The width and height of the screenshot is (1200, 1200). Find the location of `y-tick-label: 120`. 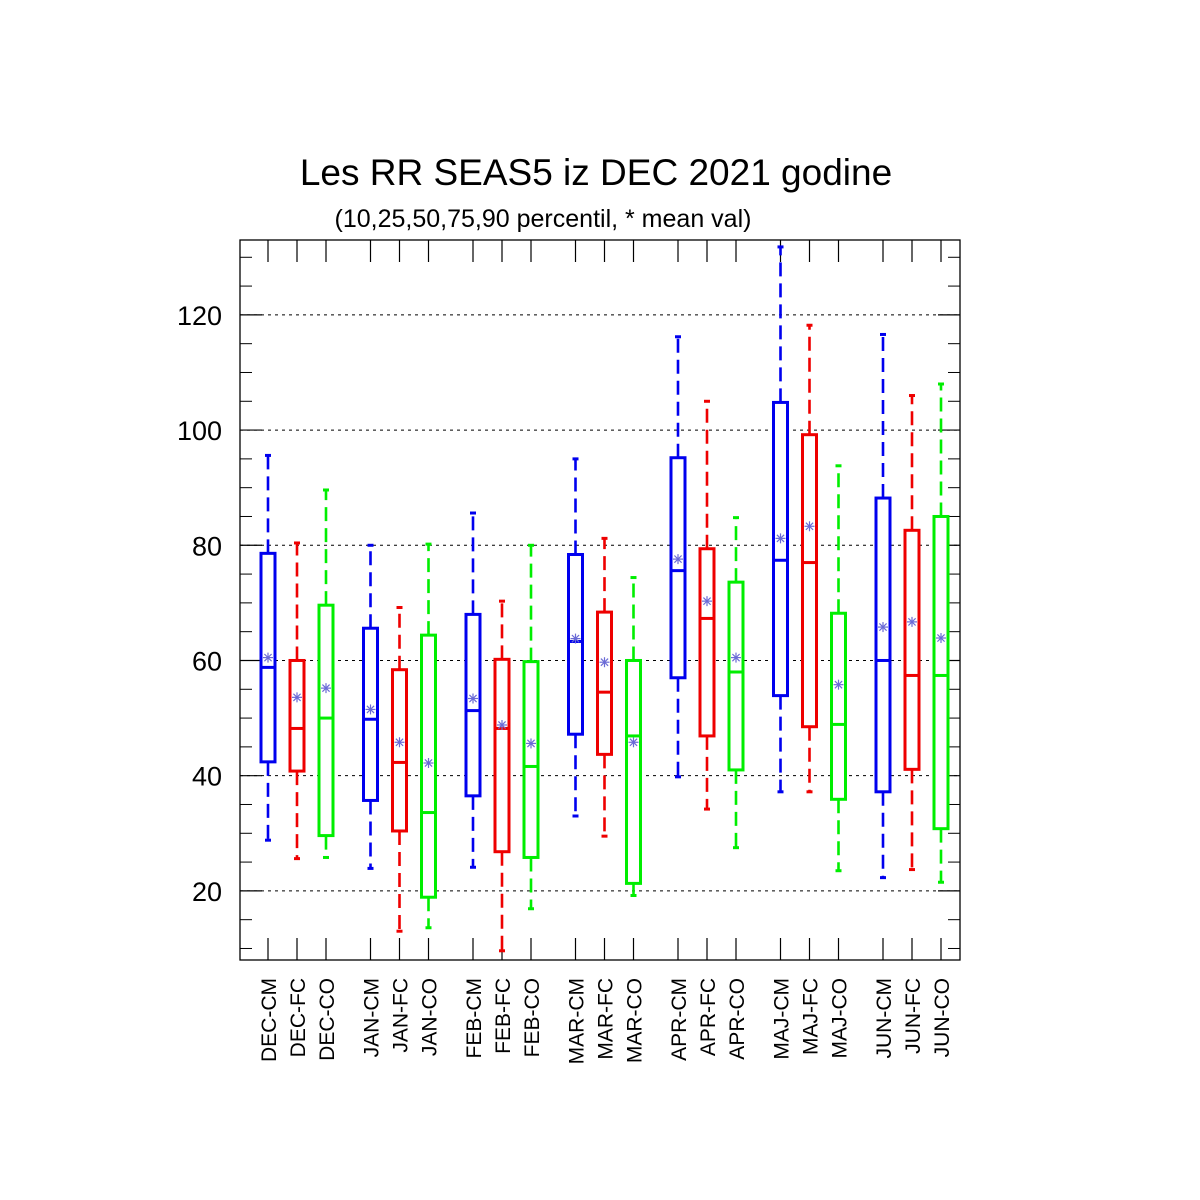

y-tick-label: 120 is located at coordinates (199, 316).